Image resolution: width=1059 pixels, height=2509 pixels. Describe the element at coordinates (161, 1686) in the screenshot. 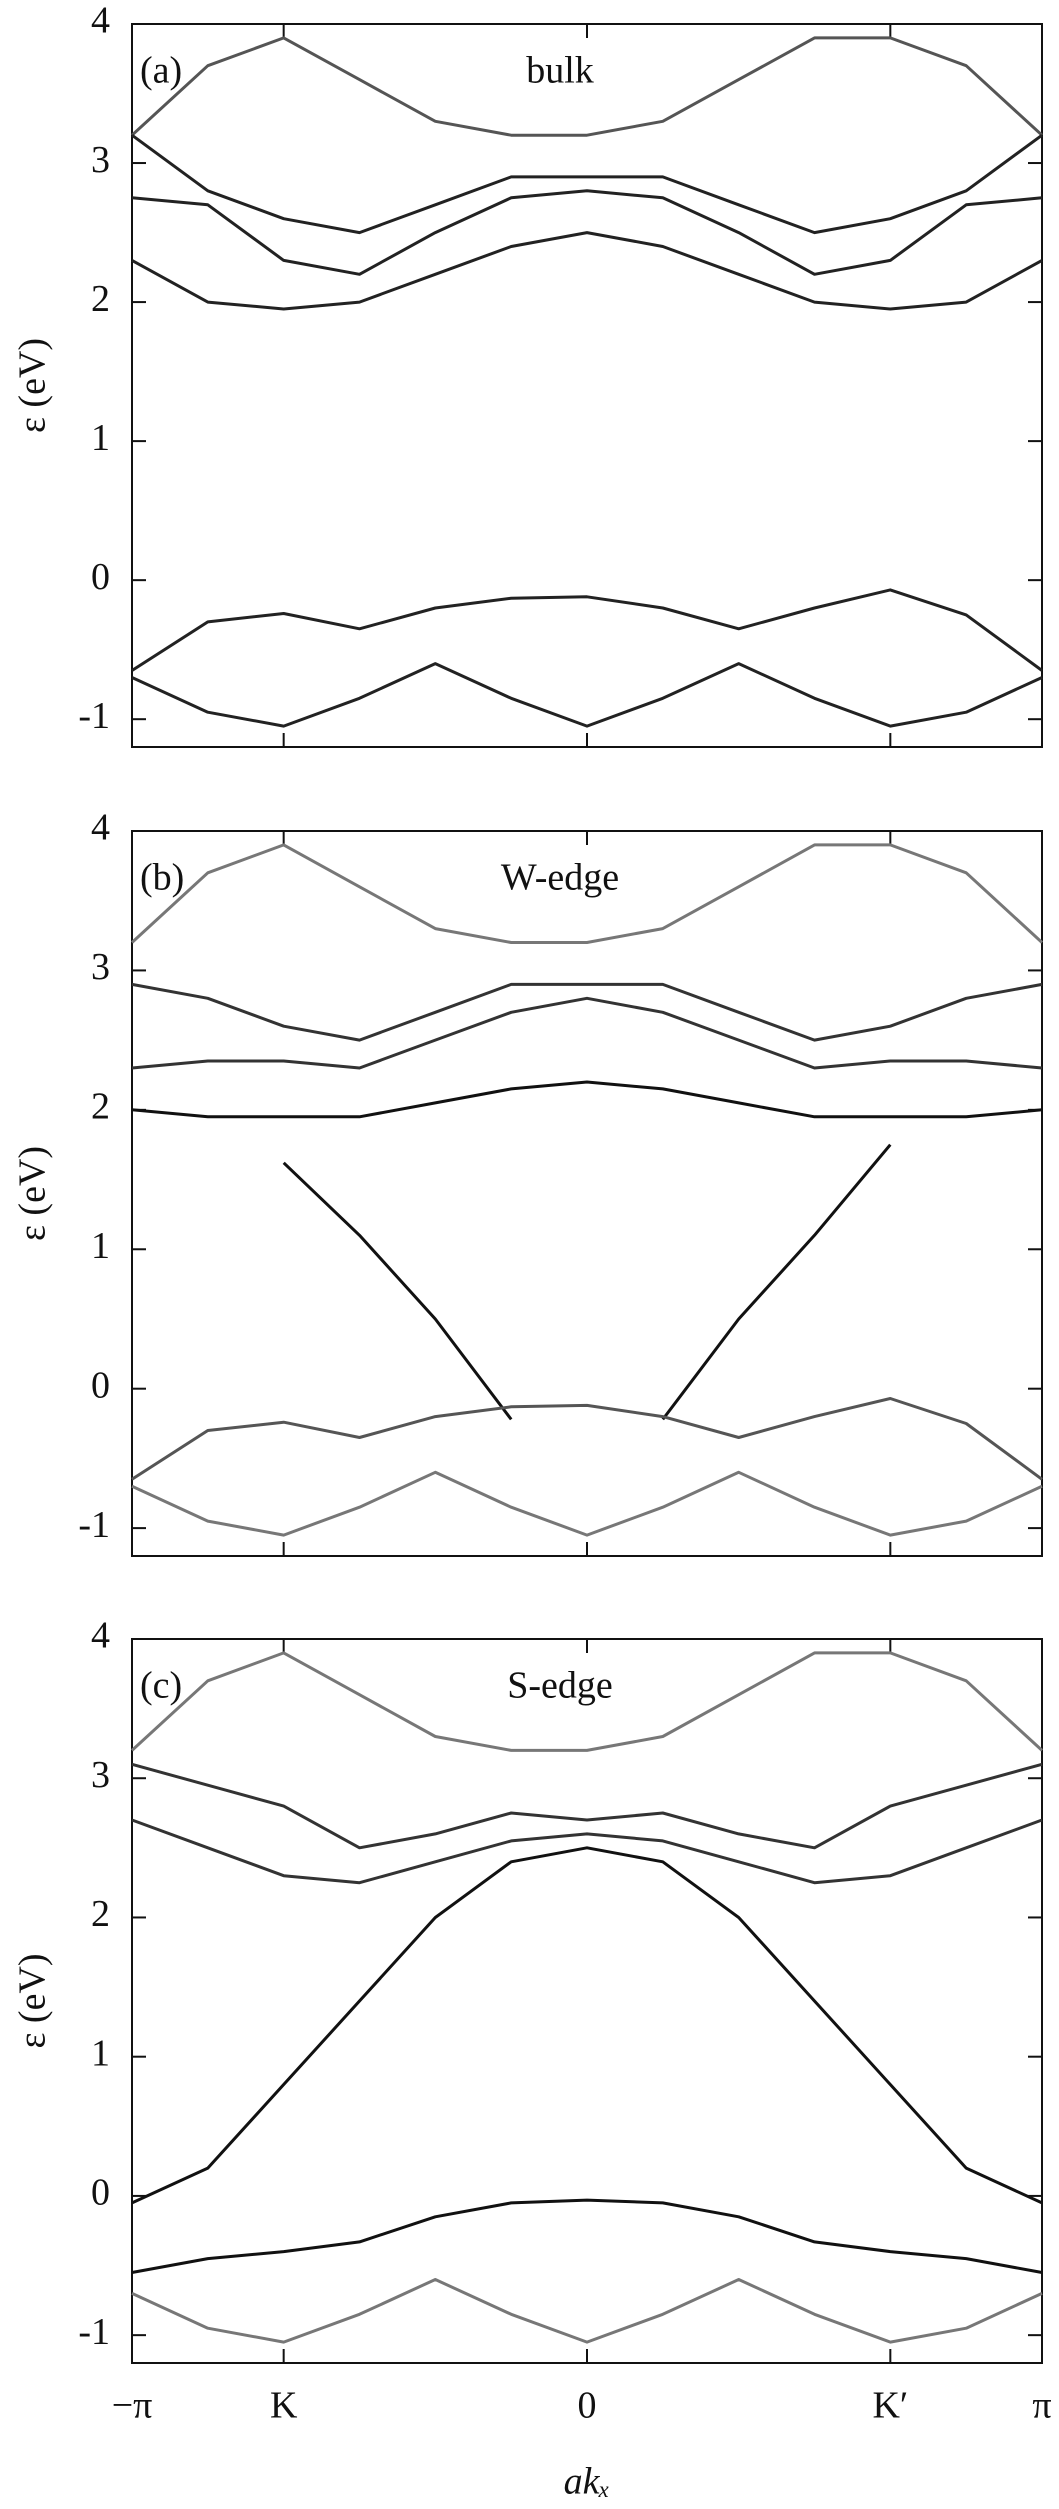

I see `panel-label: (c)` at that location.